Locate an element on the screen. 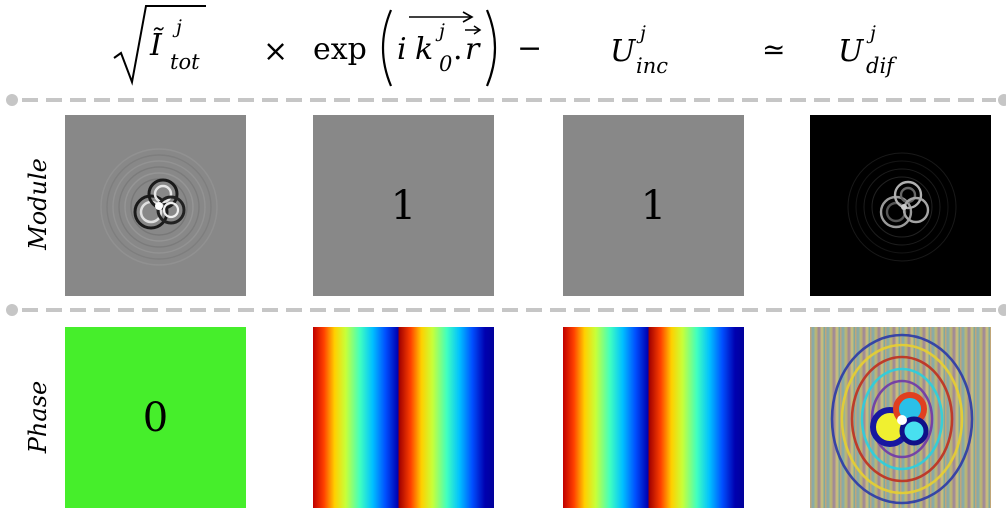 The height and width of the screenshot is (508, 1006). incident-field-symbol: U is located at coordinates (623, 51).